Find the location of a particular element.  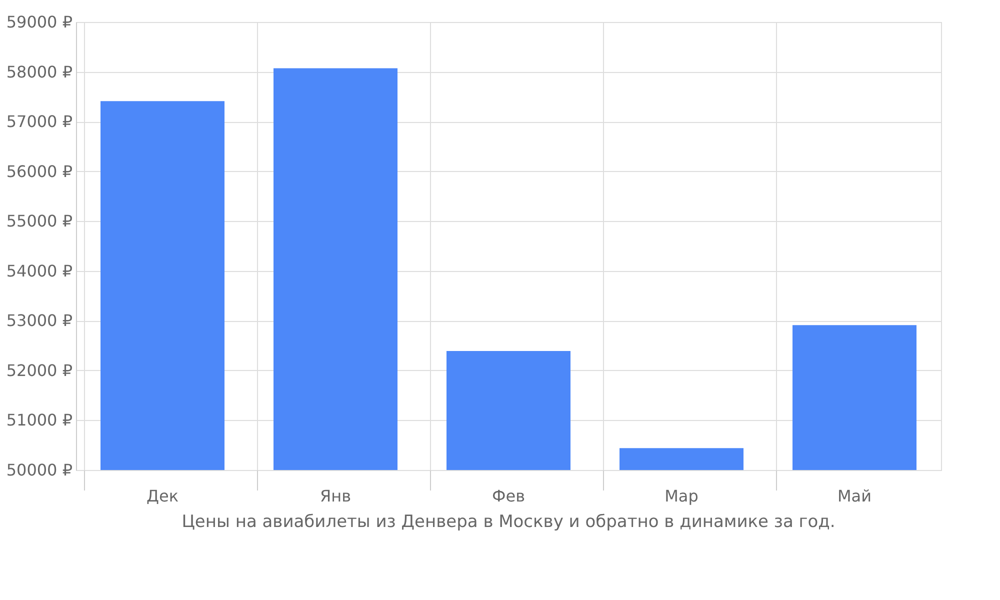

y-tick-label: 57000 ₽ is located at coordinates (39, 122).